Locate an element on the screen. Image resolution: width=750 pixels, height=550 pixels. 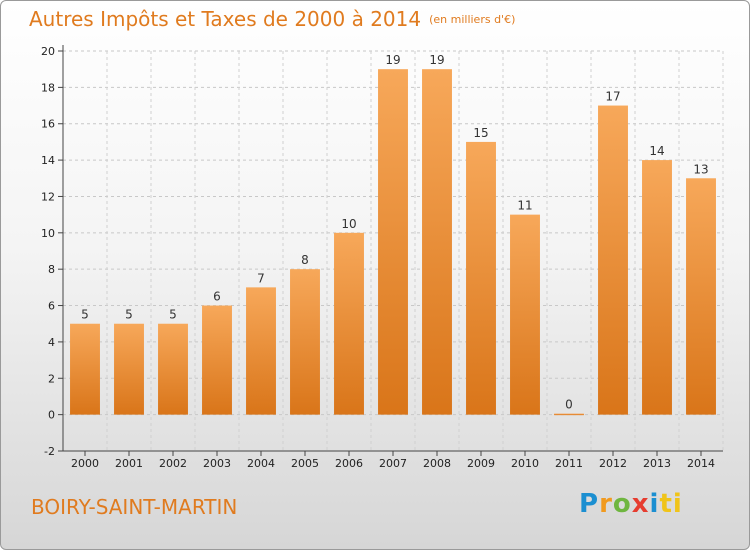
y-tick-label: 0 is located at coordinates (51, 415).